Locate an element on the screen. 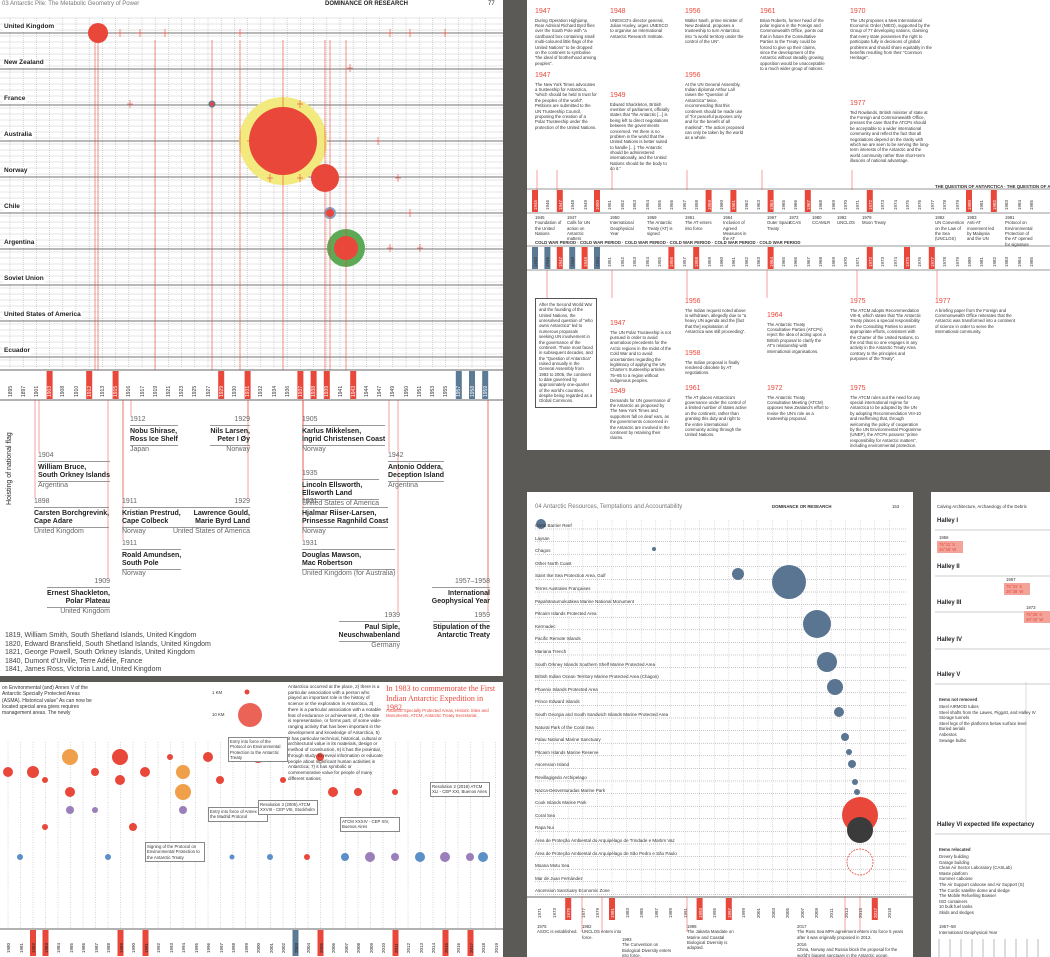 This screenshot has height=957, width=1050. band-year: 1975 is located at coordinates (907, 204).